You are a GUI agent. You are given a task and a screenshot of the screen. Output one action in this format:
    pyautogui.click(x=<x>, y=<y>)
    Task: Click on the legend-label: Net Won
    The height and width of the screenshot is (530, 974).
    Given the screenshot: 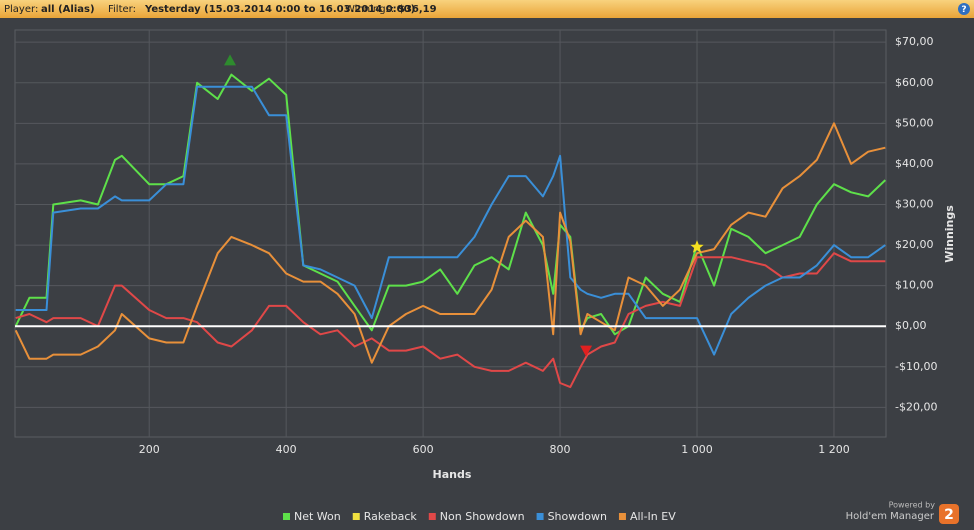 What is the action you would take?
    pyautogui.click(x=317, y=516)
    